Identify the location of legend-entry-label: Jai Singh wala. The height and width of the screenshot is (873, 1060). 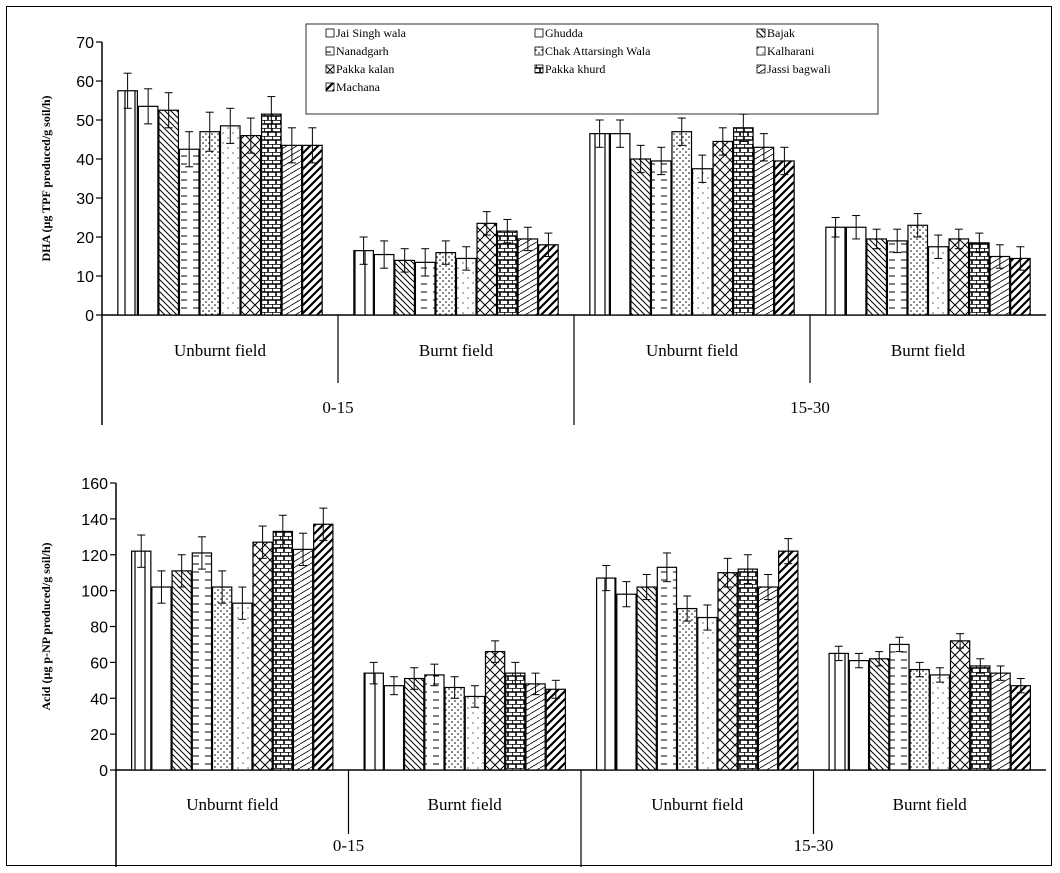
(371, 33).